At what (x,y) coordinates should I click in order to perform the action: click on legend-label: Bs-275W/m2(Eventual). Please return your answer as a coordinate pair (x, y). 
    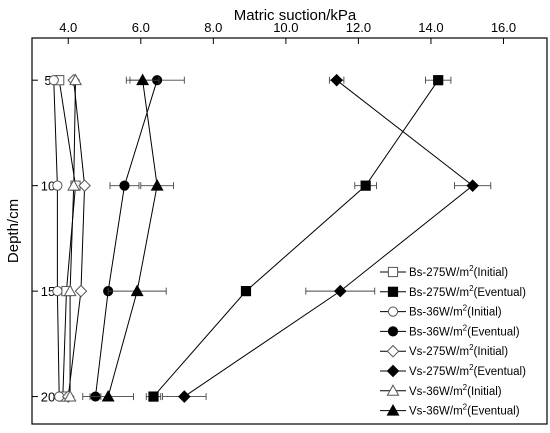
    Looking at the image, I should click on (467, 291).